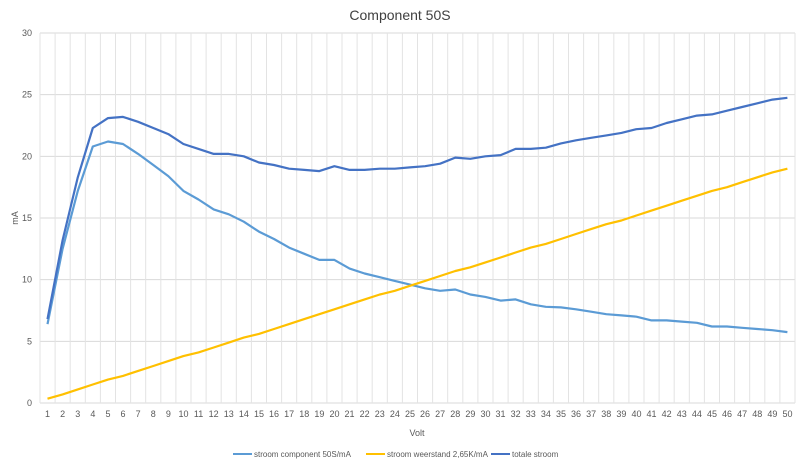 The width and height of the screenshot is (800, 463). I want to click on x-tick-label: 28, so click(455, 414).